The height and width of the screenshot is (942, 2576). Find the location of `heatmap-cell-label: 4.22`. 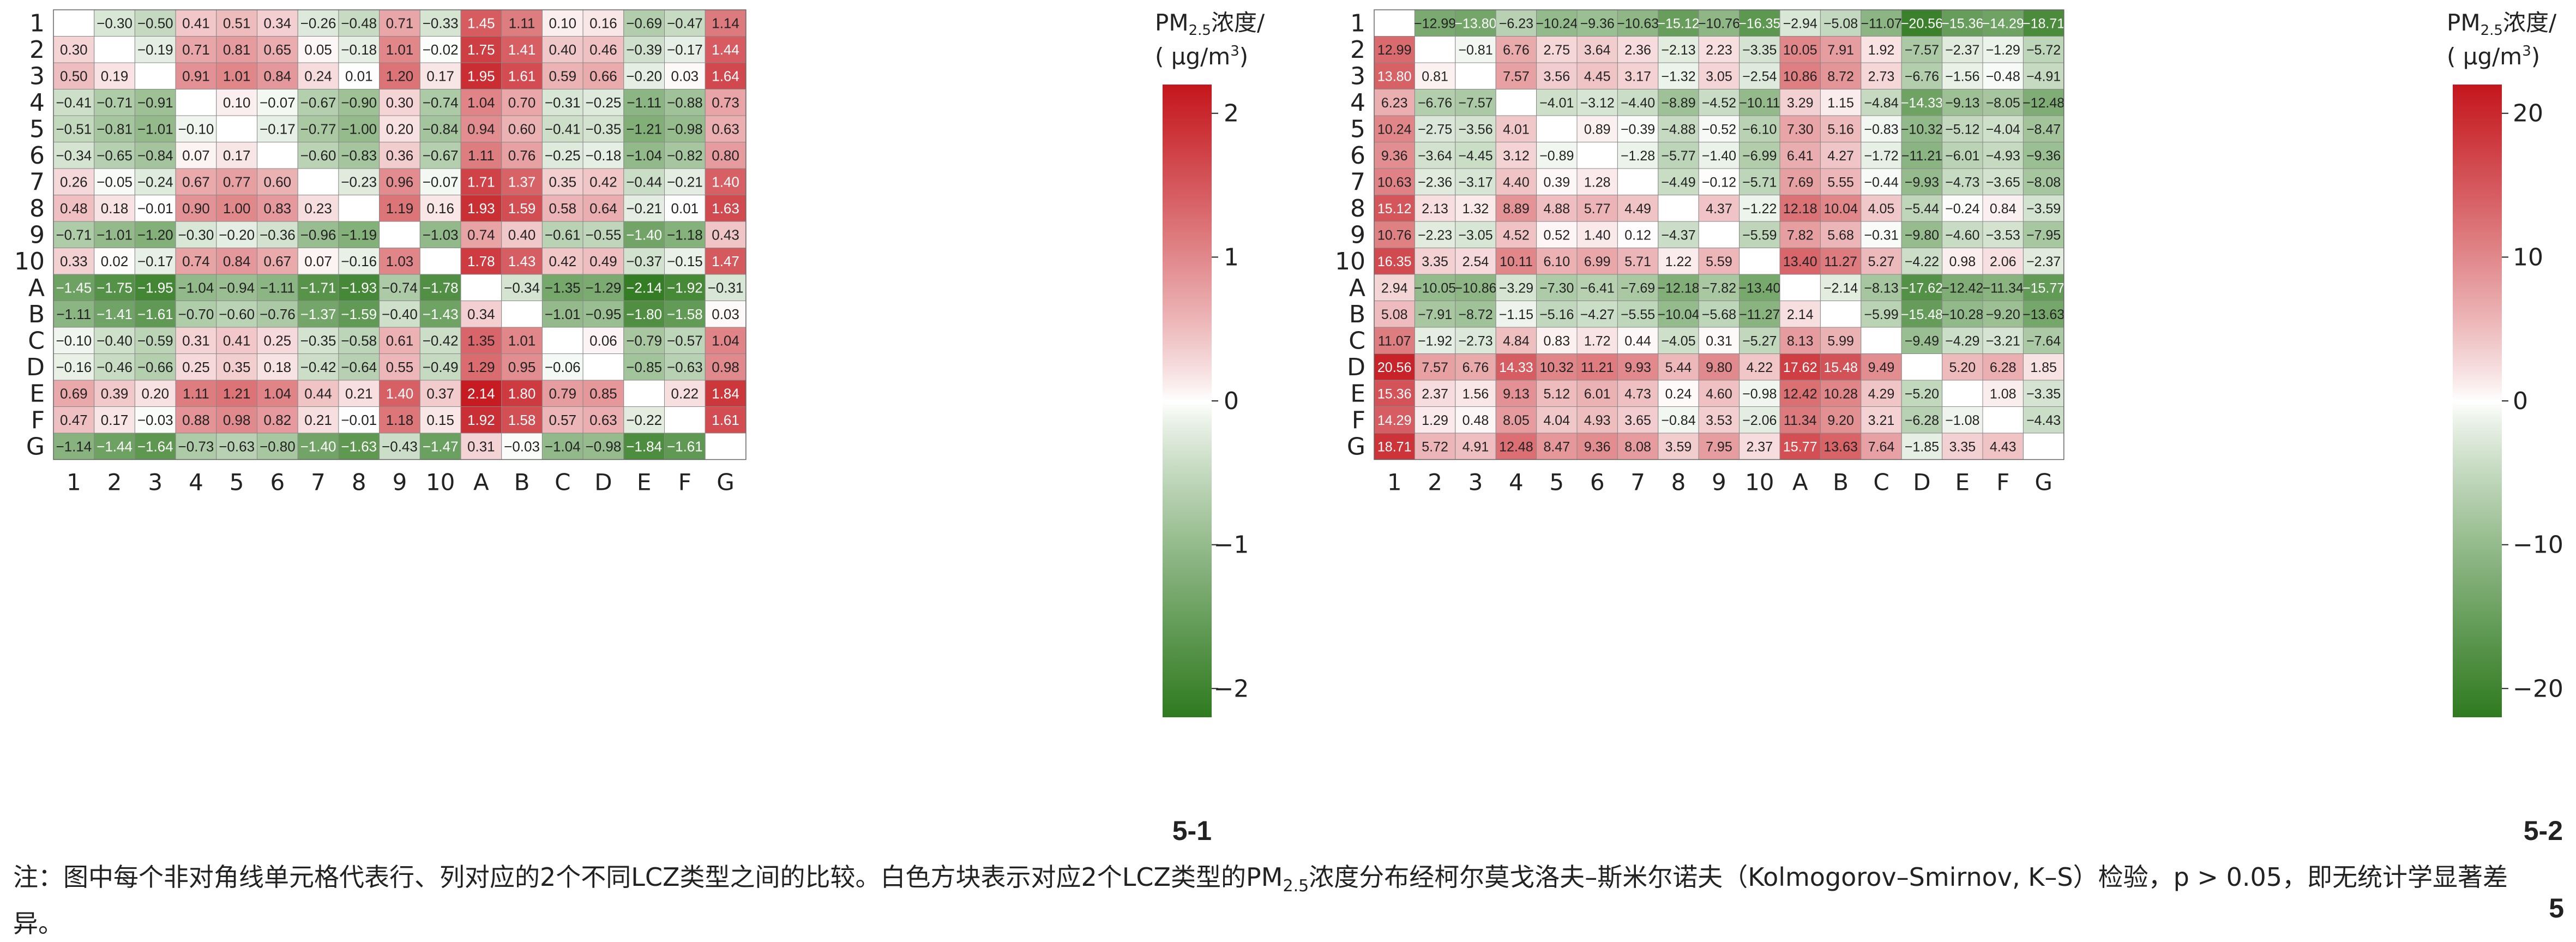

heatmap-cell-label: 4.22 is located at coordinates (1759, 367).